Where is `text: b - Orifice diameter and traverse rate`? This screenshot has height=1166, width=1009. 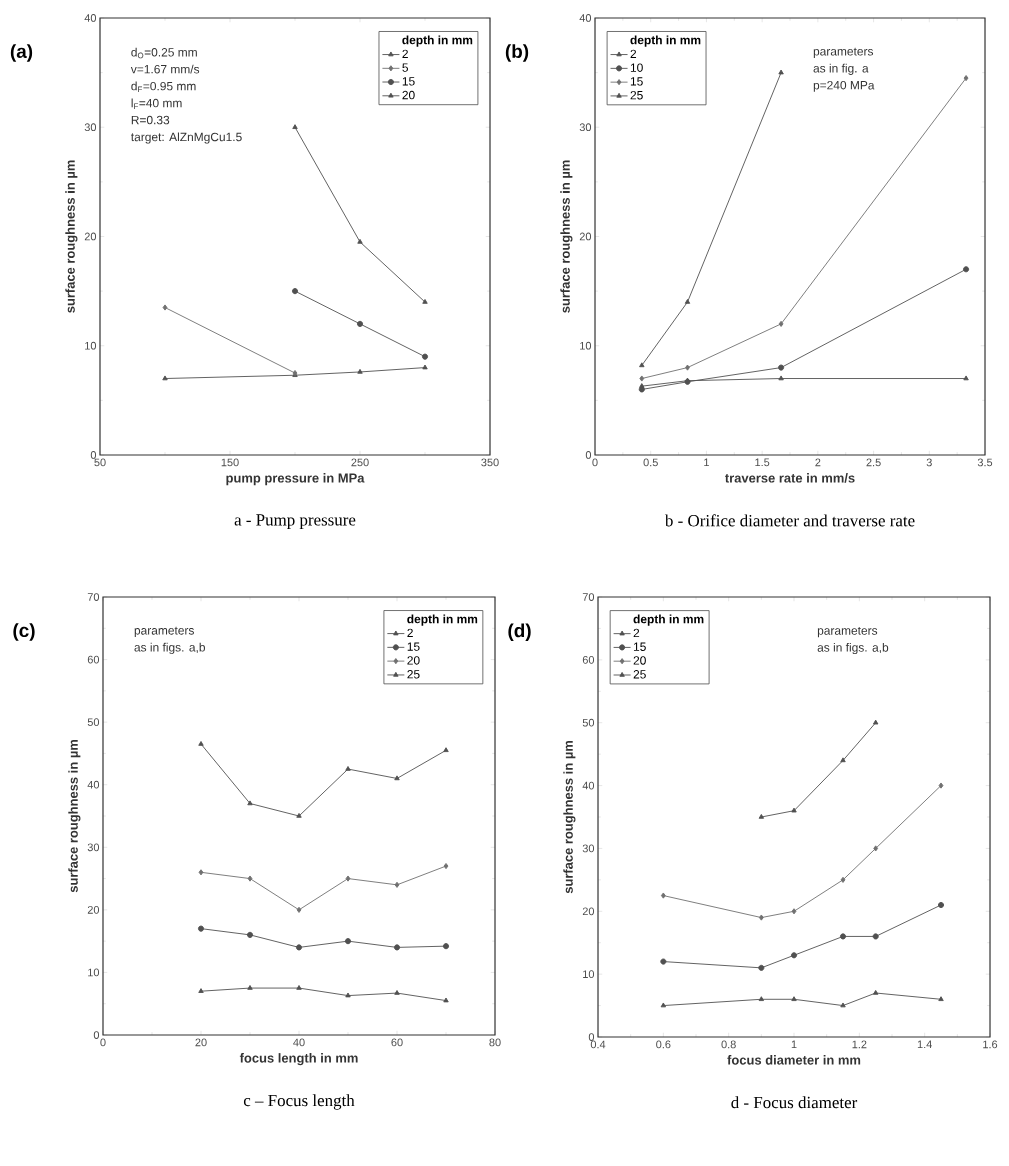
text: b - Orifice diameter and traverse rate is located at coordinates (789, 520).